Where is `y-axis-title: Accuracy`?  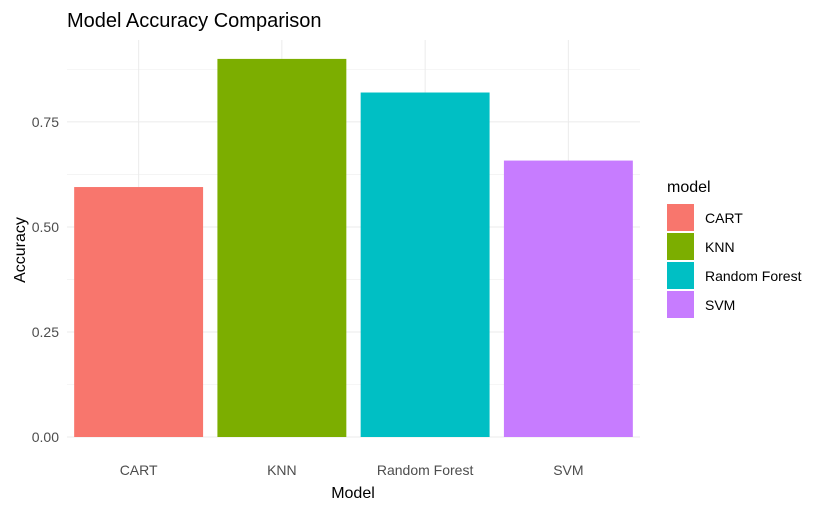 y-axis-title: Accuracy is located at coordinates (20, 250).